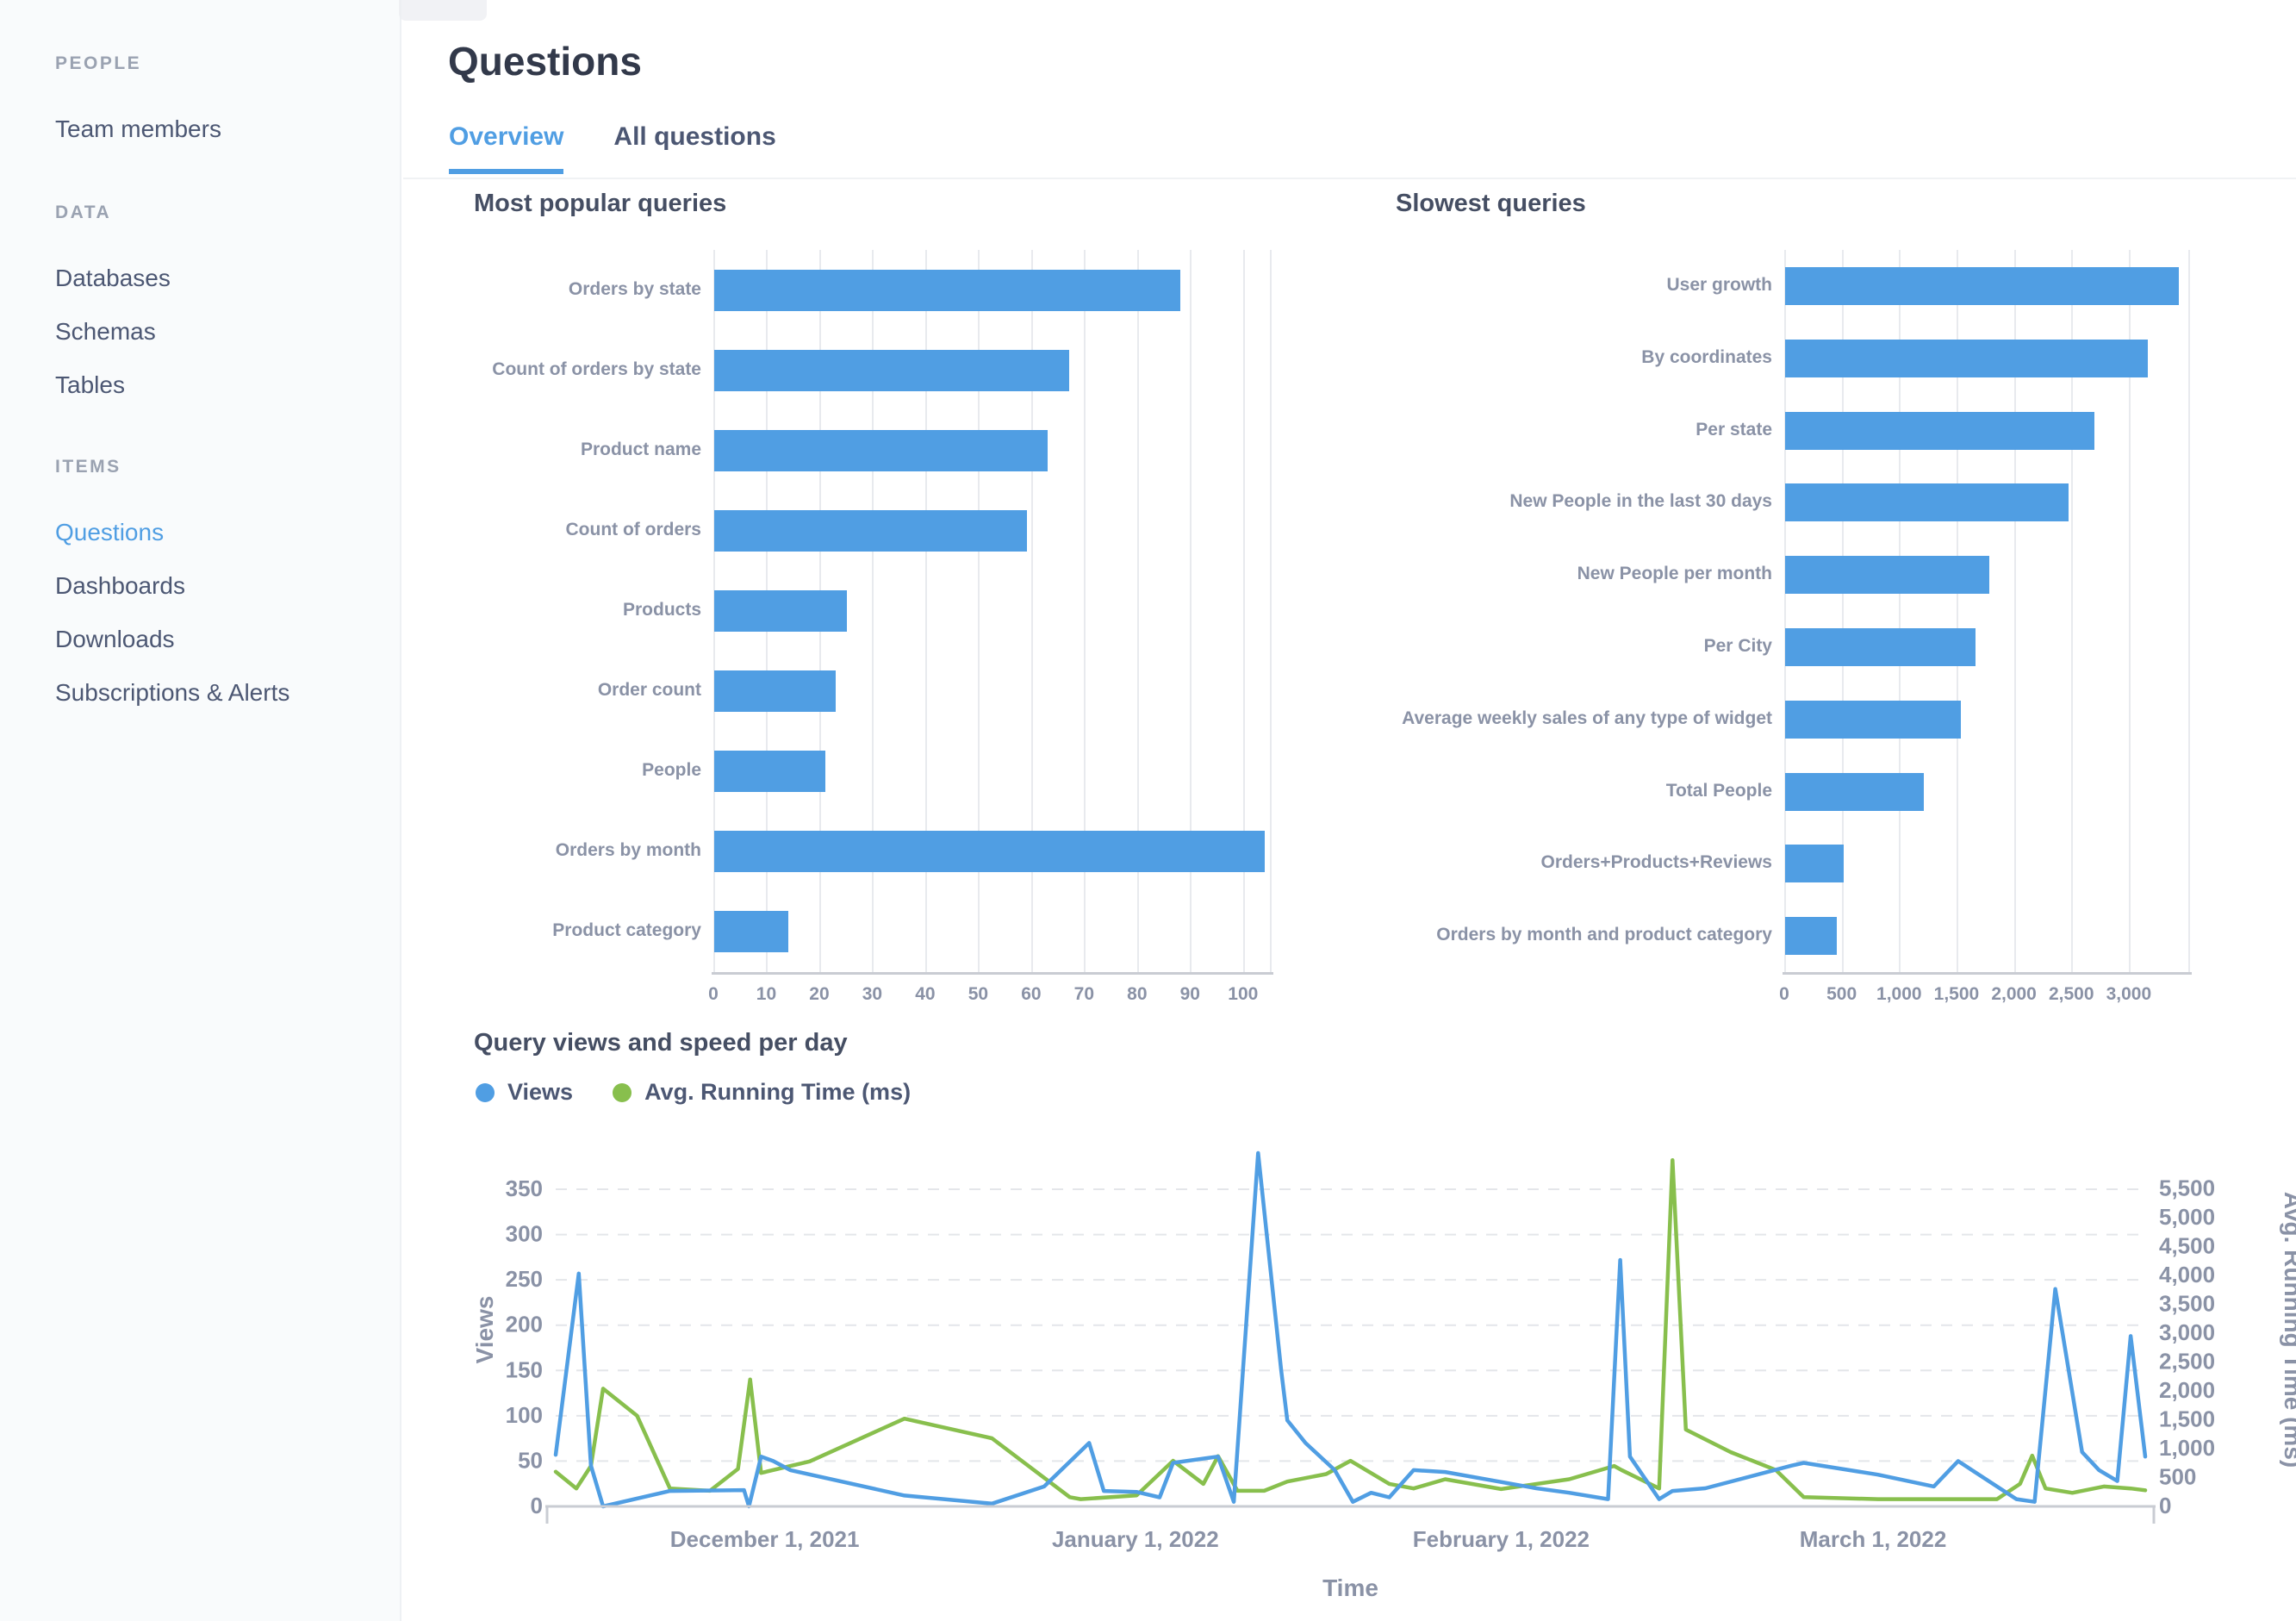  Describe the element at coordinates (1956, 994) in the screenshot. I see `x-tick-label: 1,500` at that location.